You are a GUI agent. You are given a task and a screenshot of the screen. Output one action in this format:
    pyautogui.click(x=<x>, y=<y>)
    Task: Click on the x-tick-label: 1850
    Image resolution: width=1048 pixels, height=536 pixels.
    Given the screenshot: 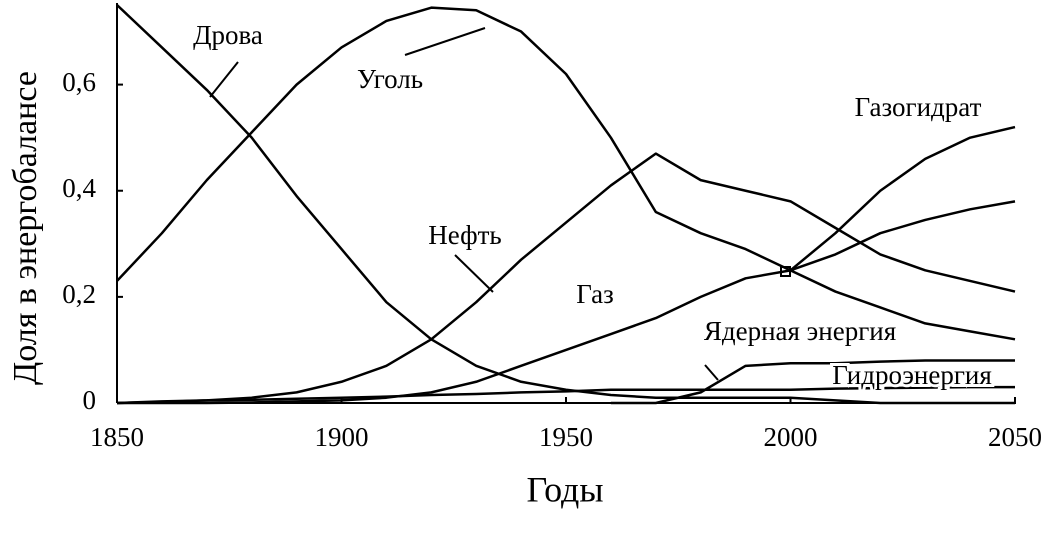 What is the action you would take?
    pyautogui.click(x=117, y=437)
    